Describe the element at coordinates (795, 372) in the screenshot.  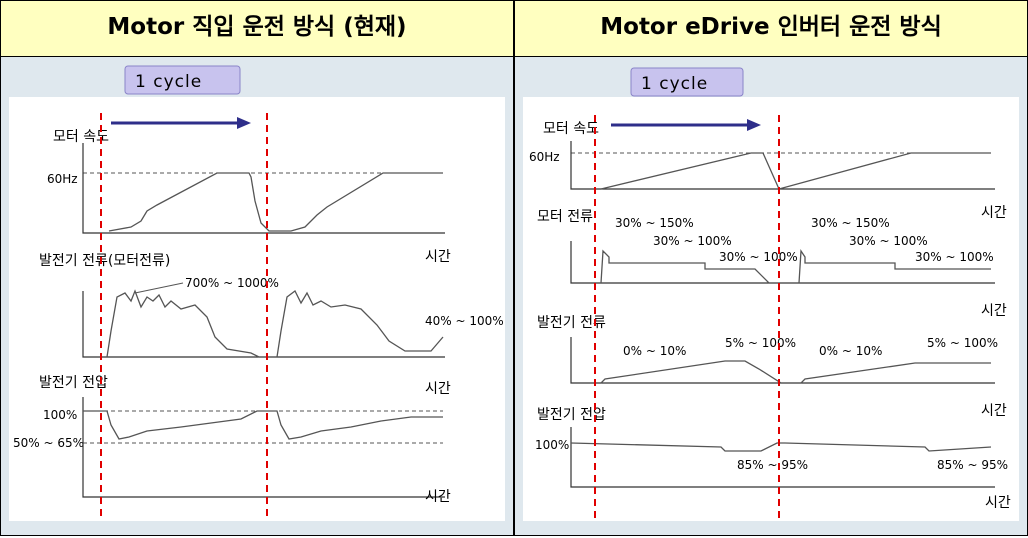
I see `right-gen-current-curve` at that location.